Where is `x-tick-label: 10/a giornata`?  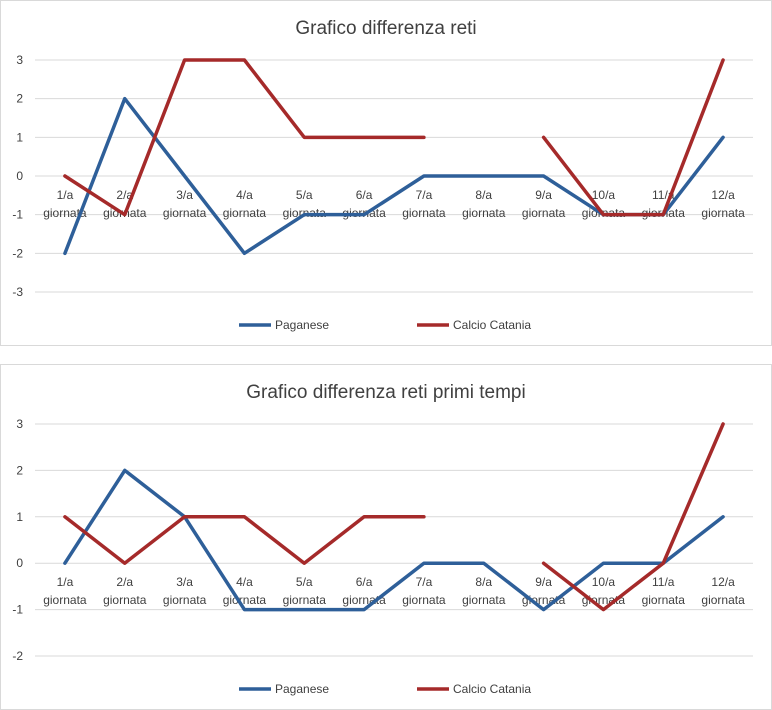 x-tick-label: 10/a giornata is located at coordinates (604, 591).